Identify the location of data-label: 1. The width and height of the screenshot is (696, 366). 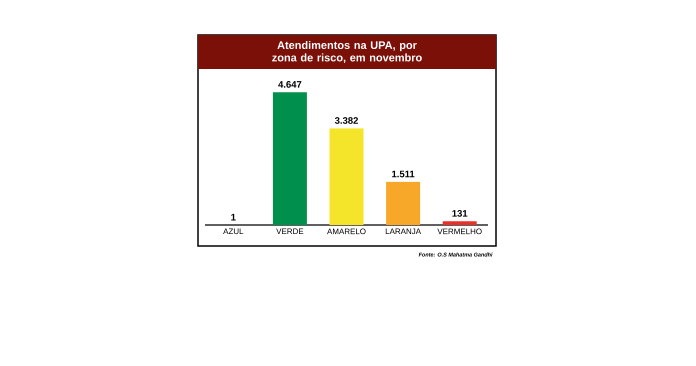
(233, 217).